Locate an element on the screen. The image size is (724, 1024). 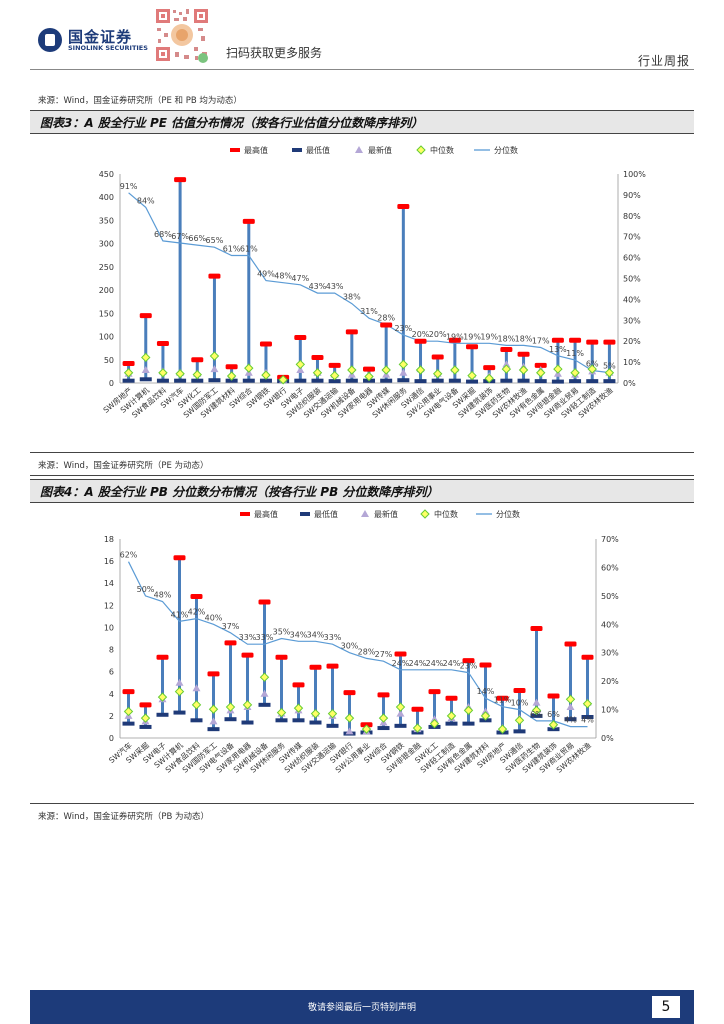
y-tick-label: 12 is located at coordinates (109, 605).